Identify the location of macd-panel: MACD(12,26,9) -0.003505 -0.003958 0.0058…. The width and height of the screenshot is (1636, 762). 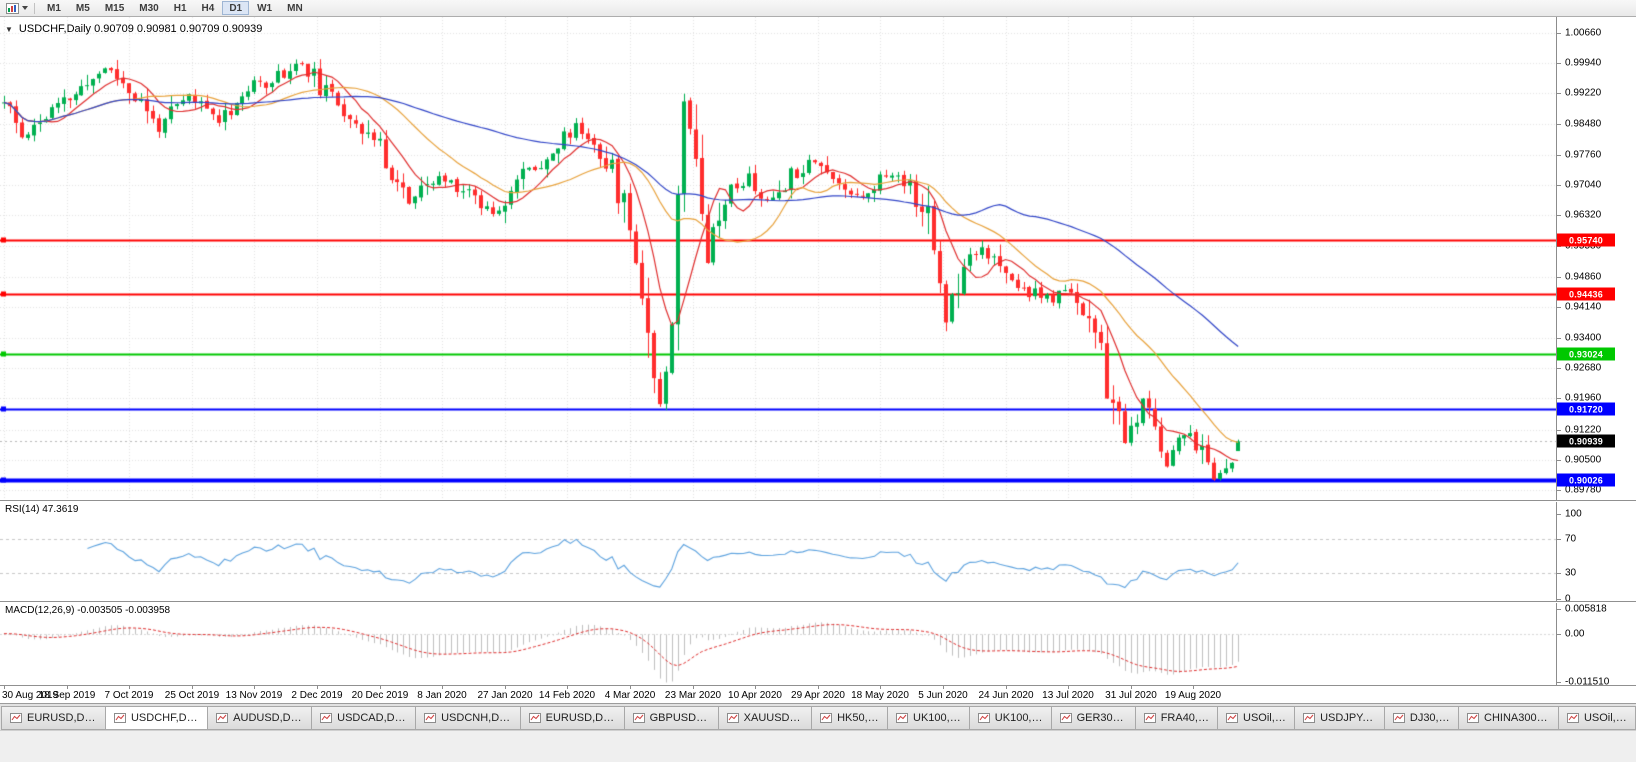
(818, 644).